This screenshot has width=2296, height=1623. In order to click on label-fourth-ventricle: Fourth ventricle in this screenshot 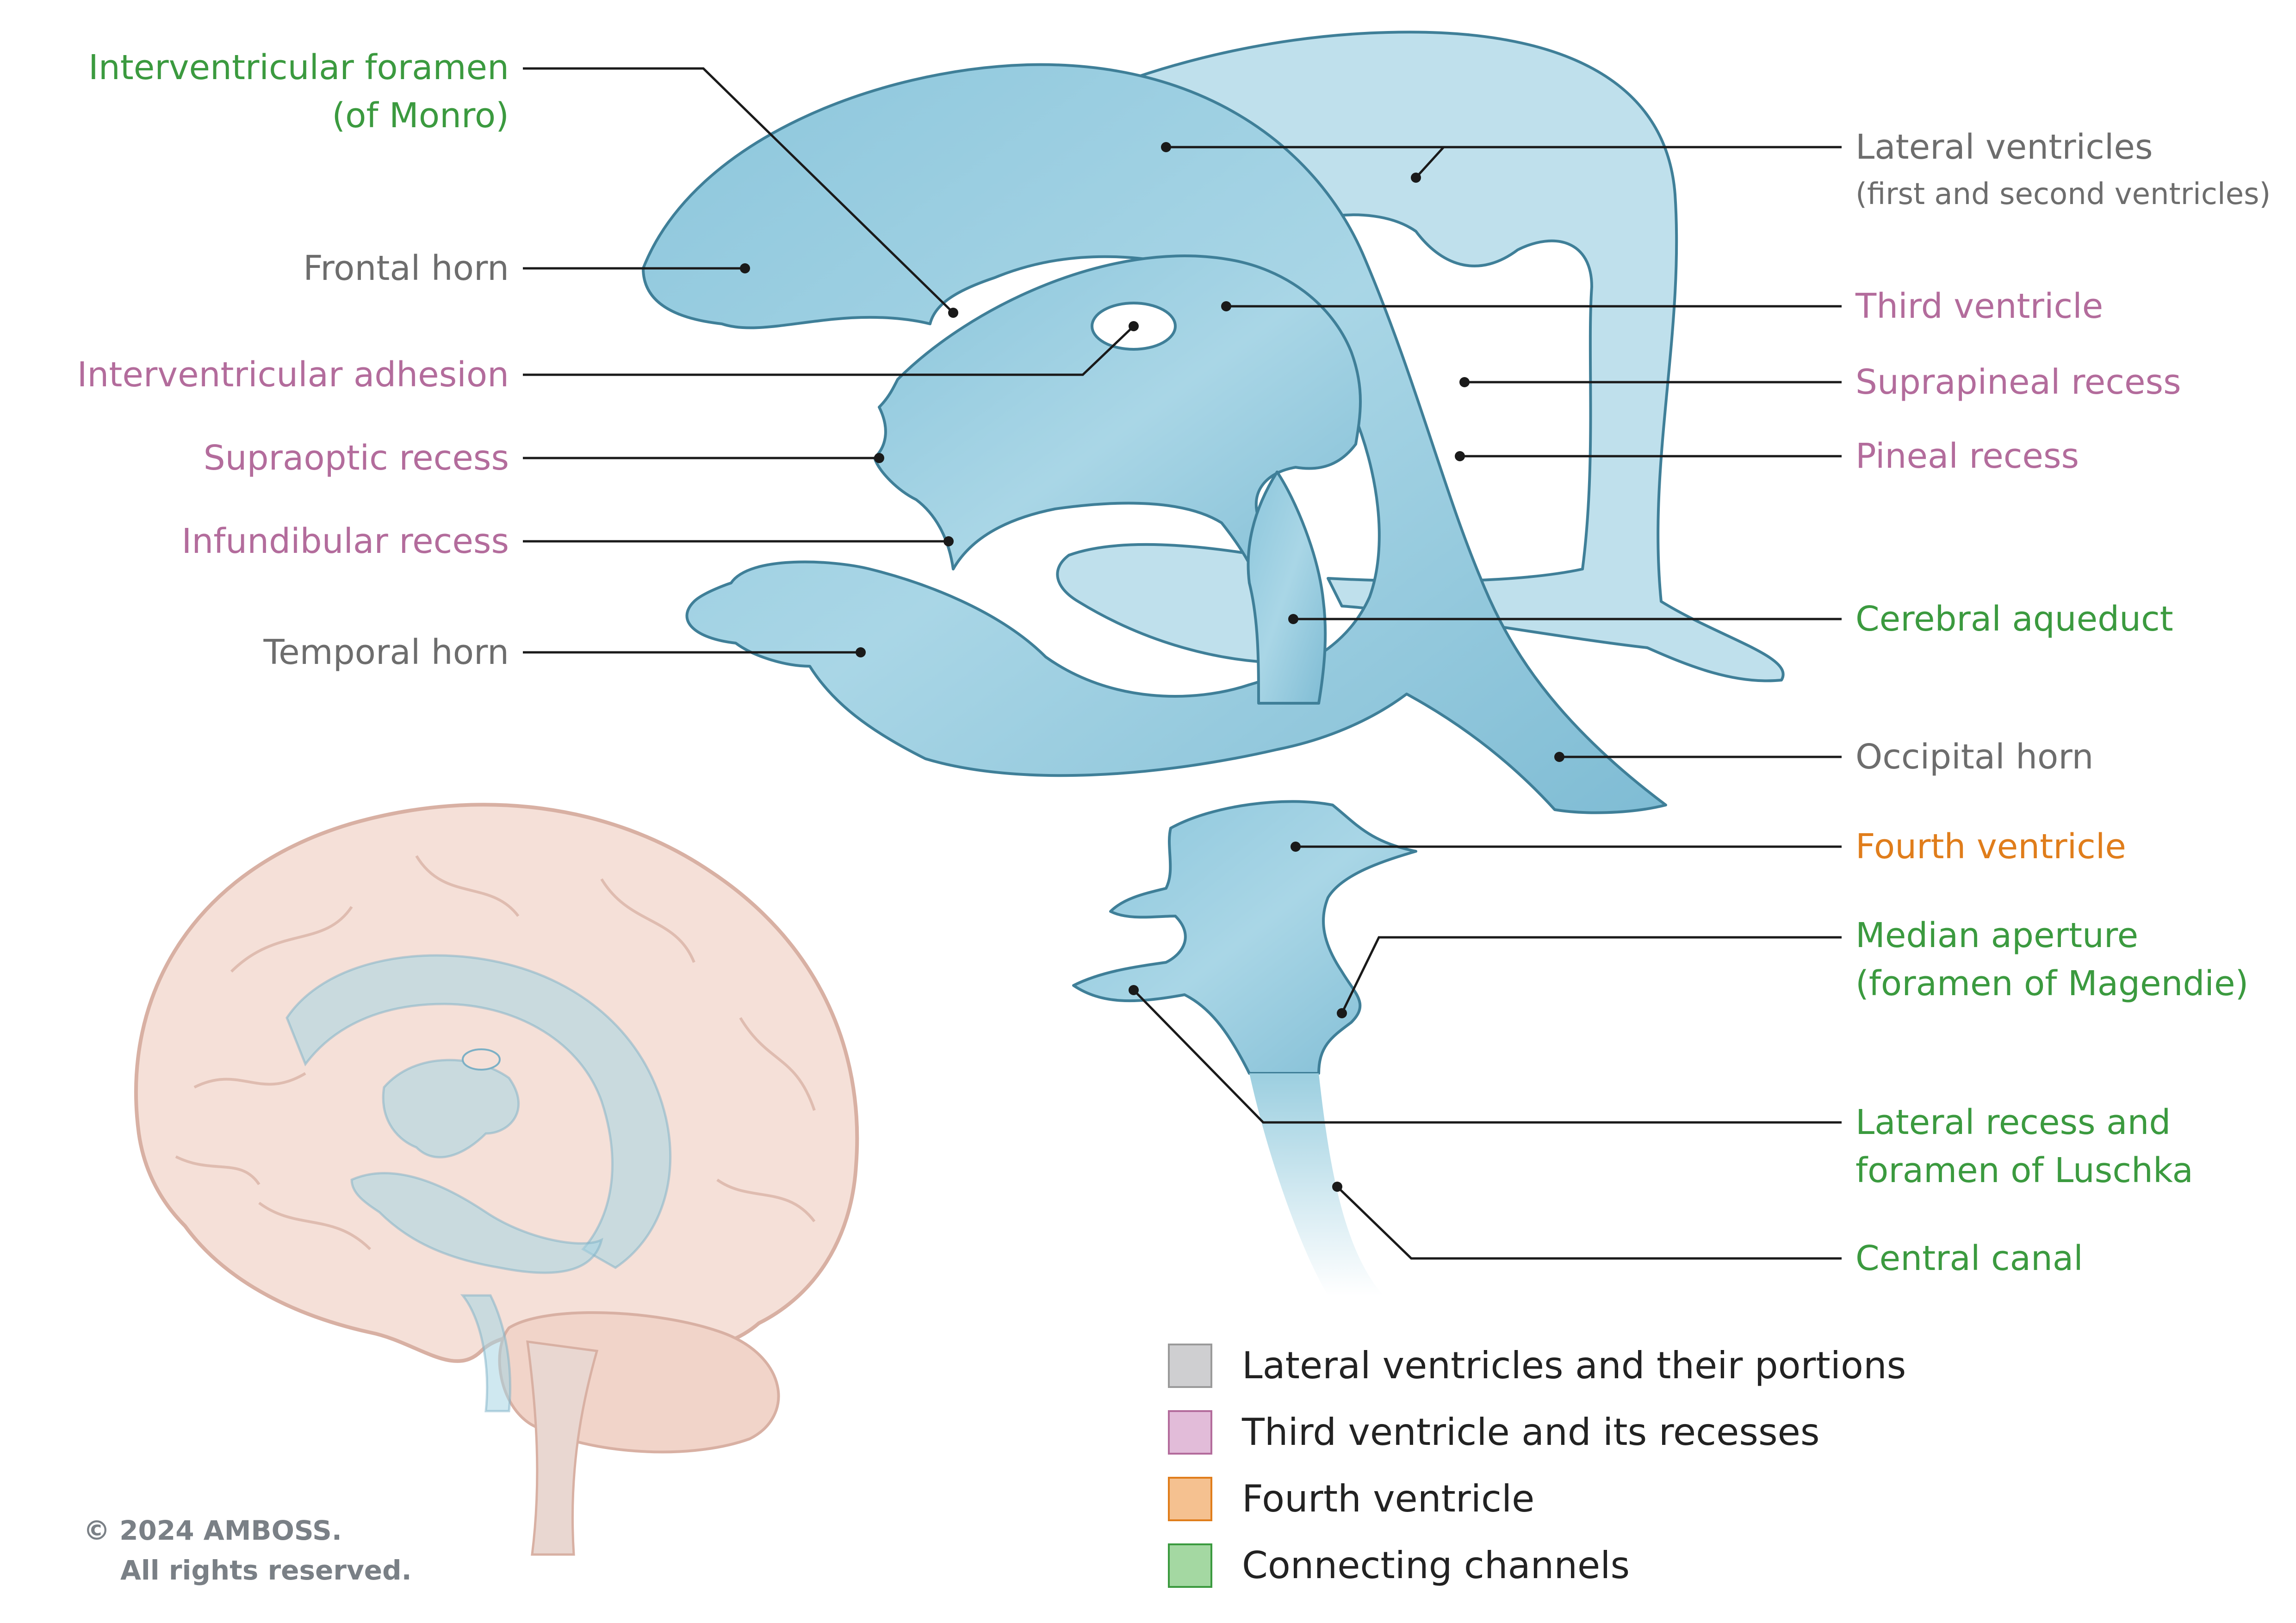, I will do `click(1991, 847)`.